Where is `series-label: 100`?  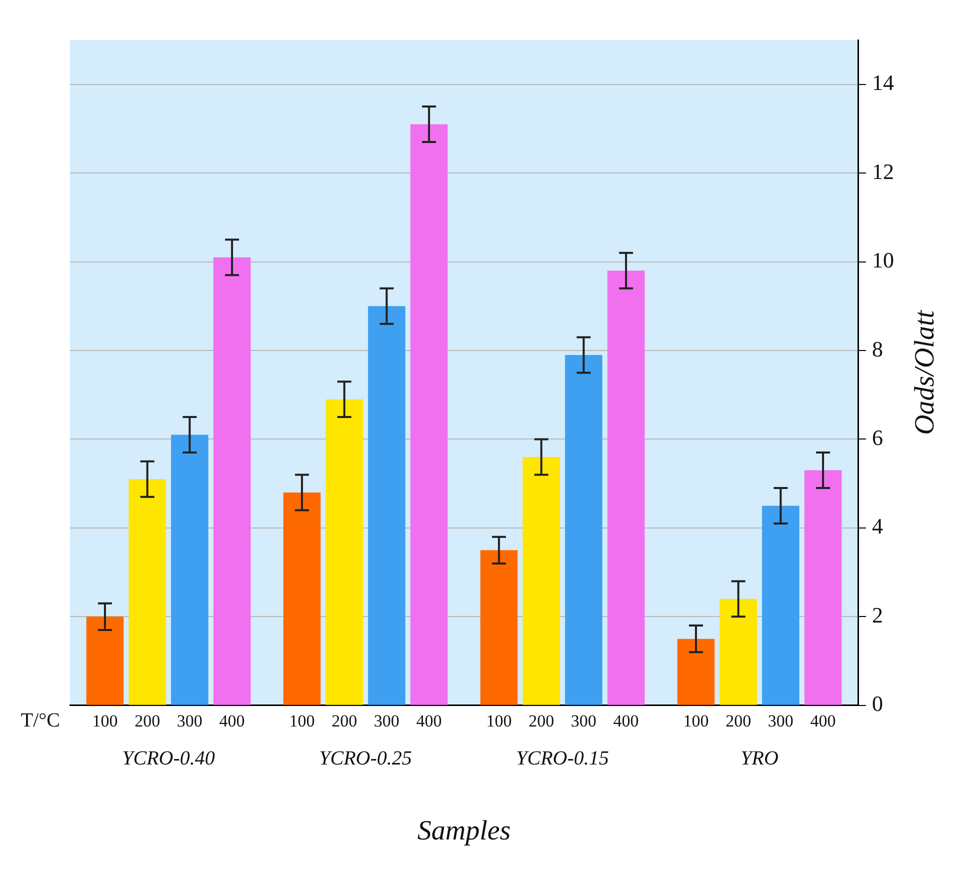
series-label: 100 is located at coordinates (105, 720).